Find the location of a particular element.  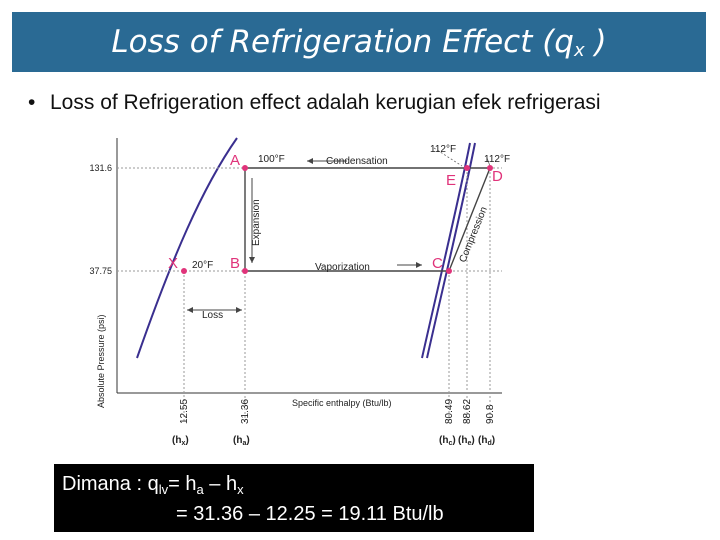

label-d: D is located at coordinates (497, 176).